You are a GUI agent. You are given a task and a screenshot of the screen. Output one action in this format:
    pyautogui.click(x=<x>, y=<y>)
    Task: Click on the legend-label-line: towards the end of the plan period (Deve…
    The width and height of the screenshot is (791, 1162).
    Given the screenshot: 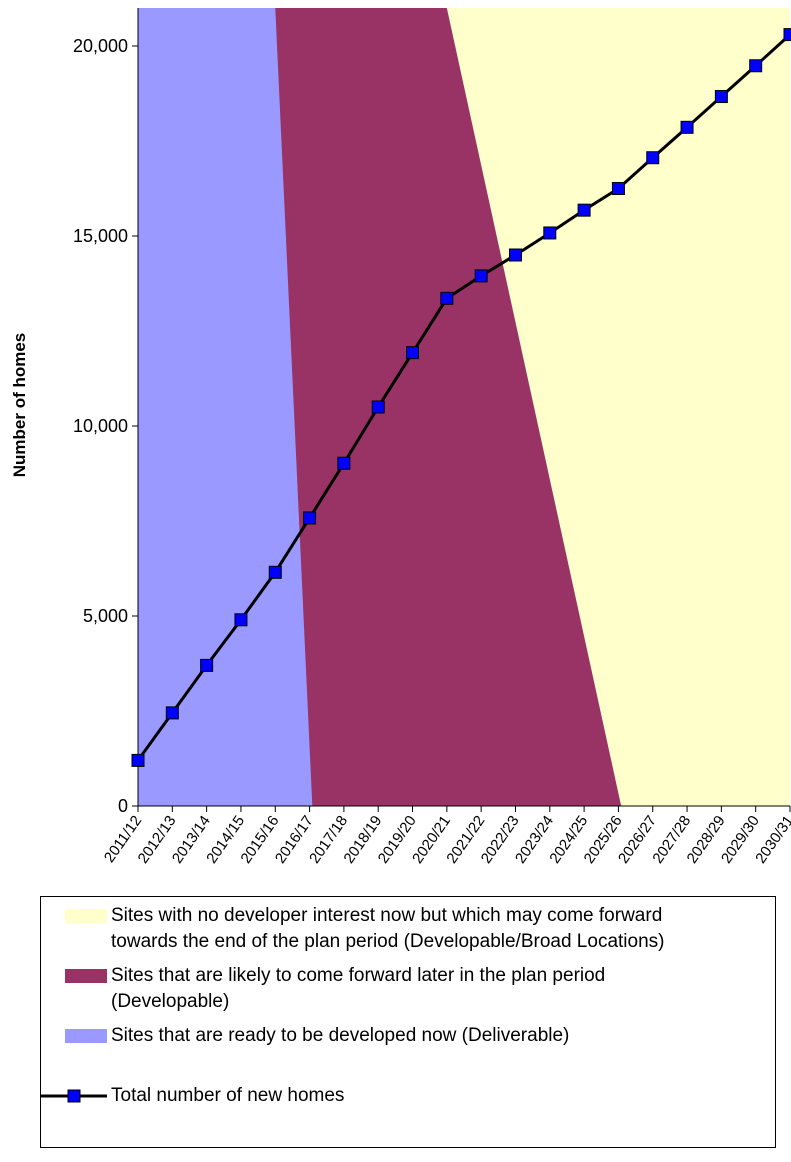 What is the action you would take?
    pyautogui.click(x=388, y=941)
    